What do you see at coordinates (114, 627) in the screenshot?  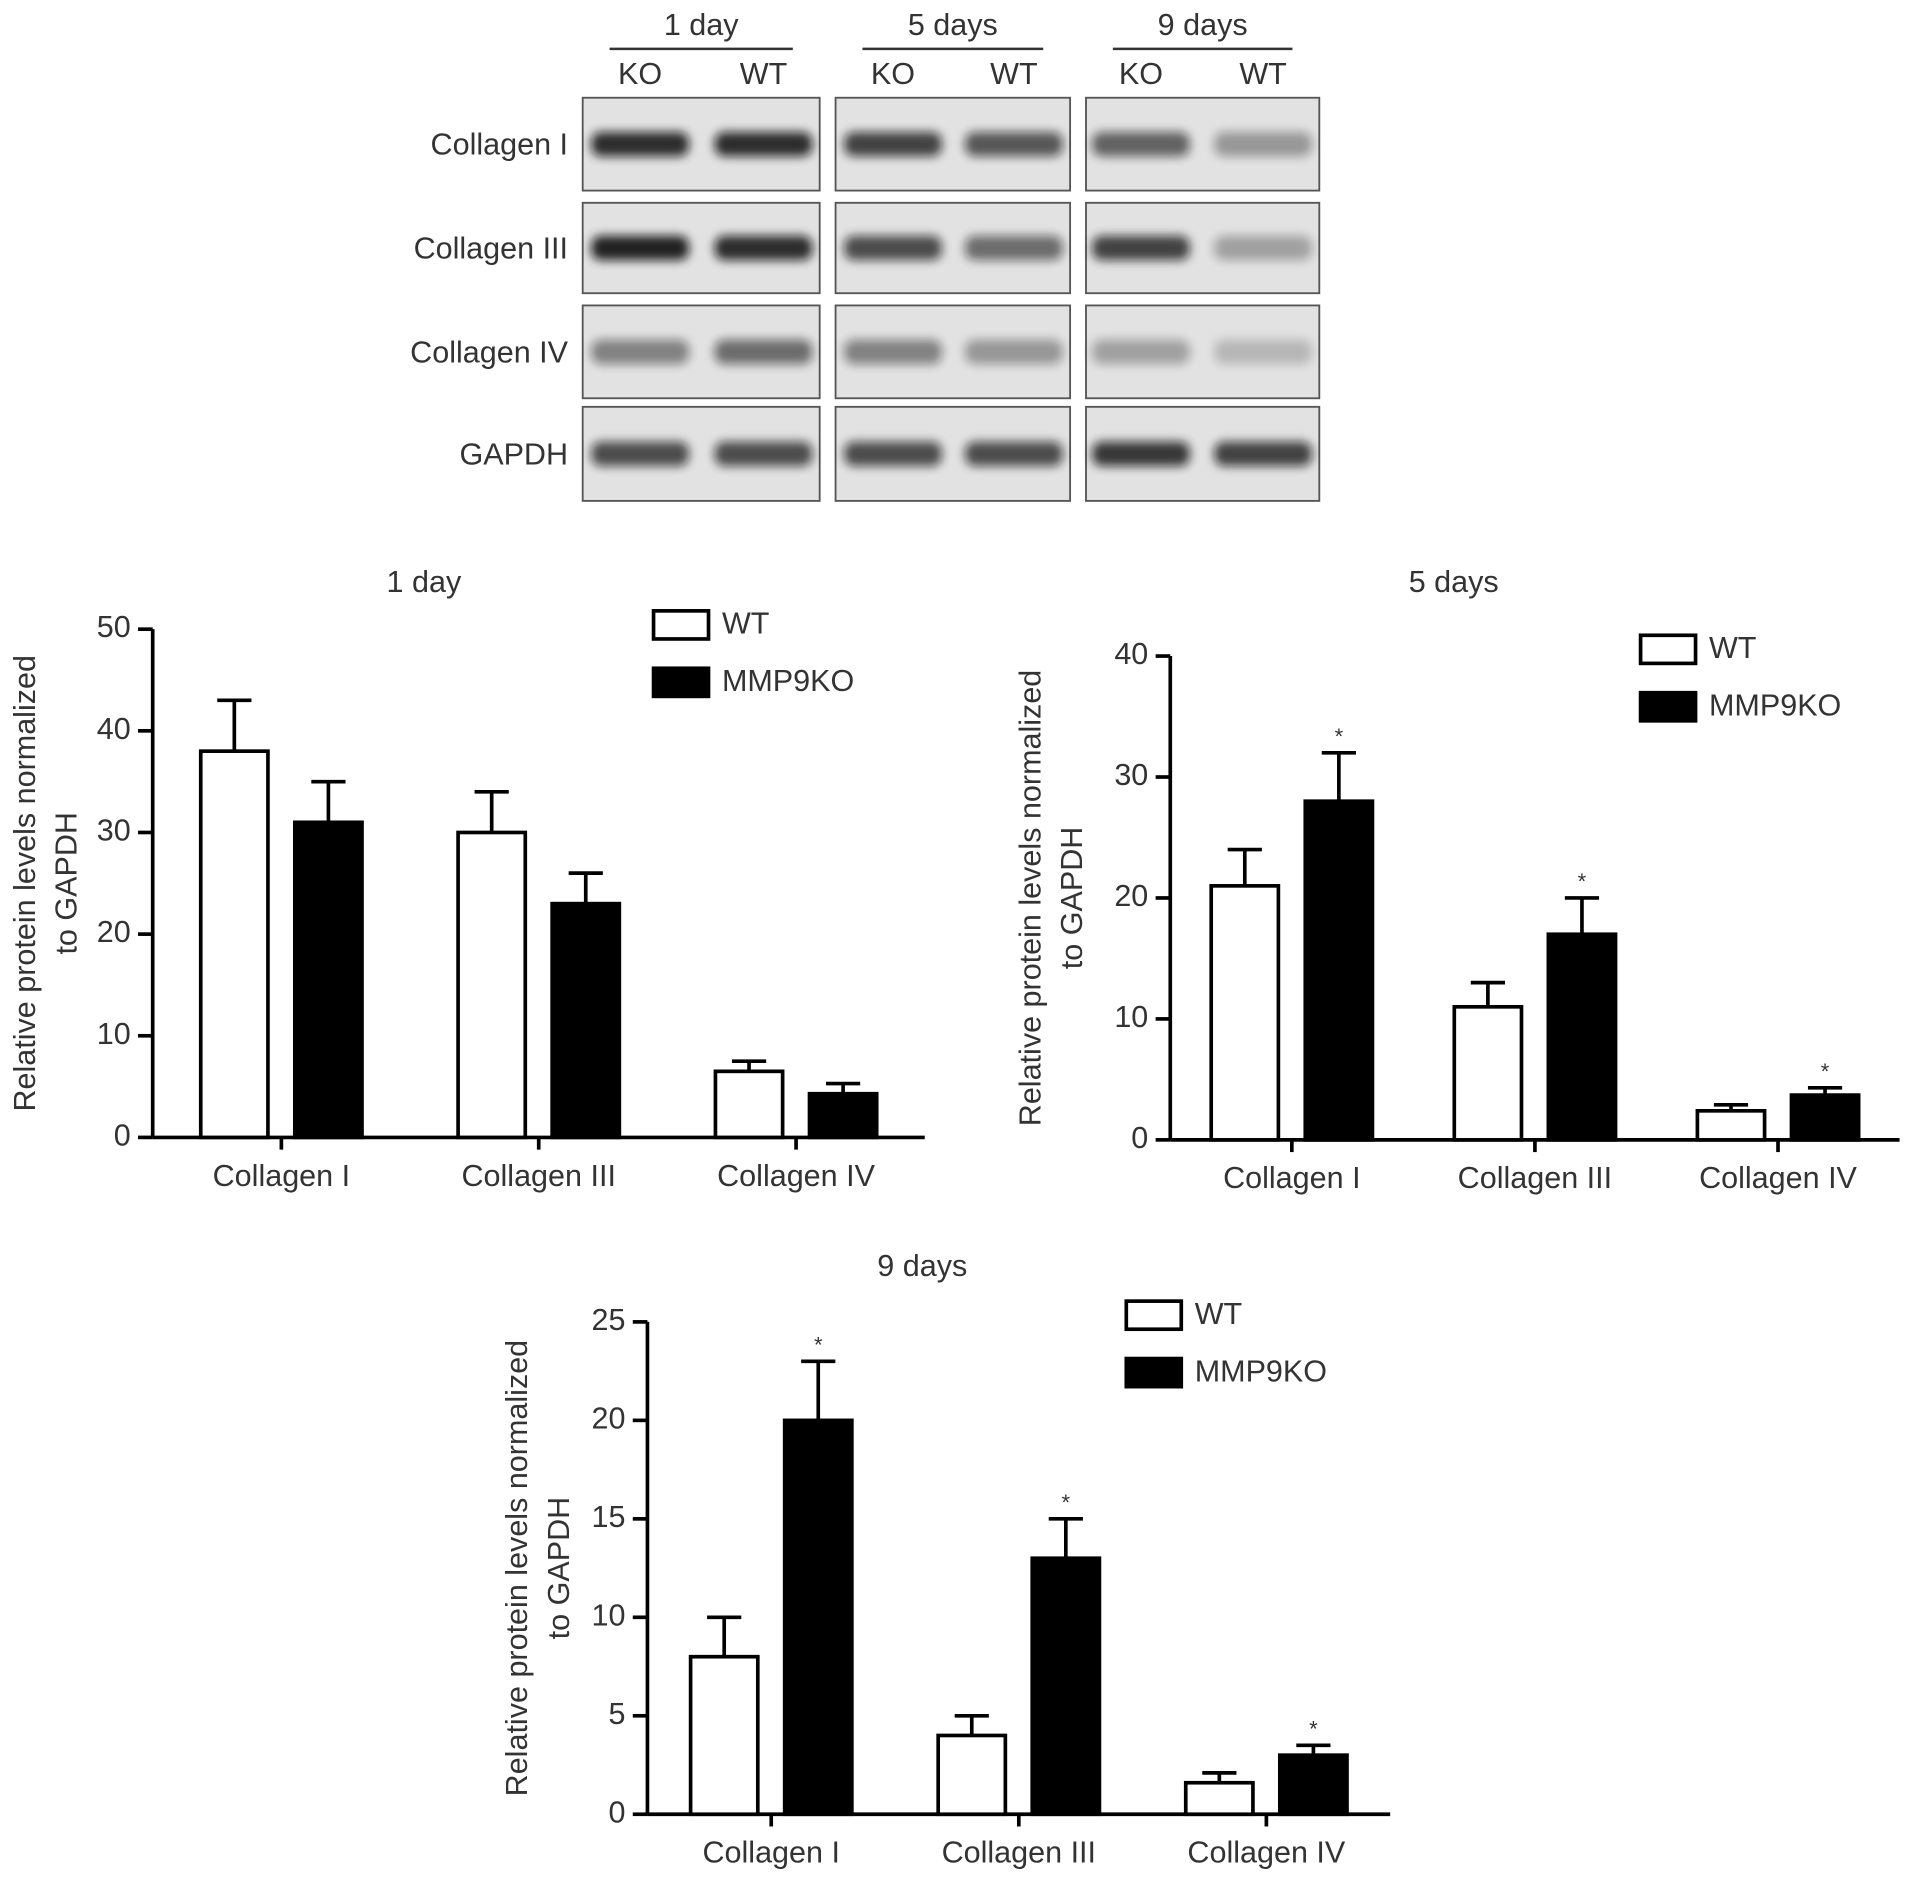 I see `y-tick-label: 50` at bounding box center [114, 627].